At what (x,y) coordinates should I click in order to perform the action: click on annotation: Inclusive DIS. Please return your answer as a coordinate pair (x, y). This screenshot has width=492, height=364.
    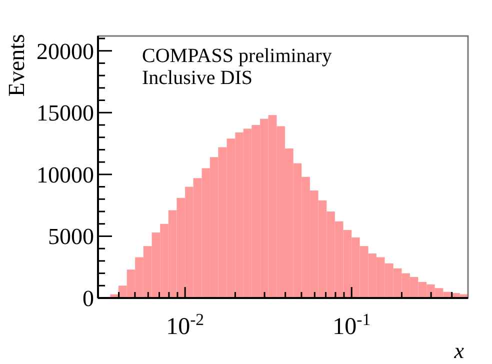
    Looking at the image, I should click on (197, 78).